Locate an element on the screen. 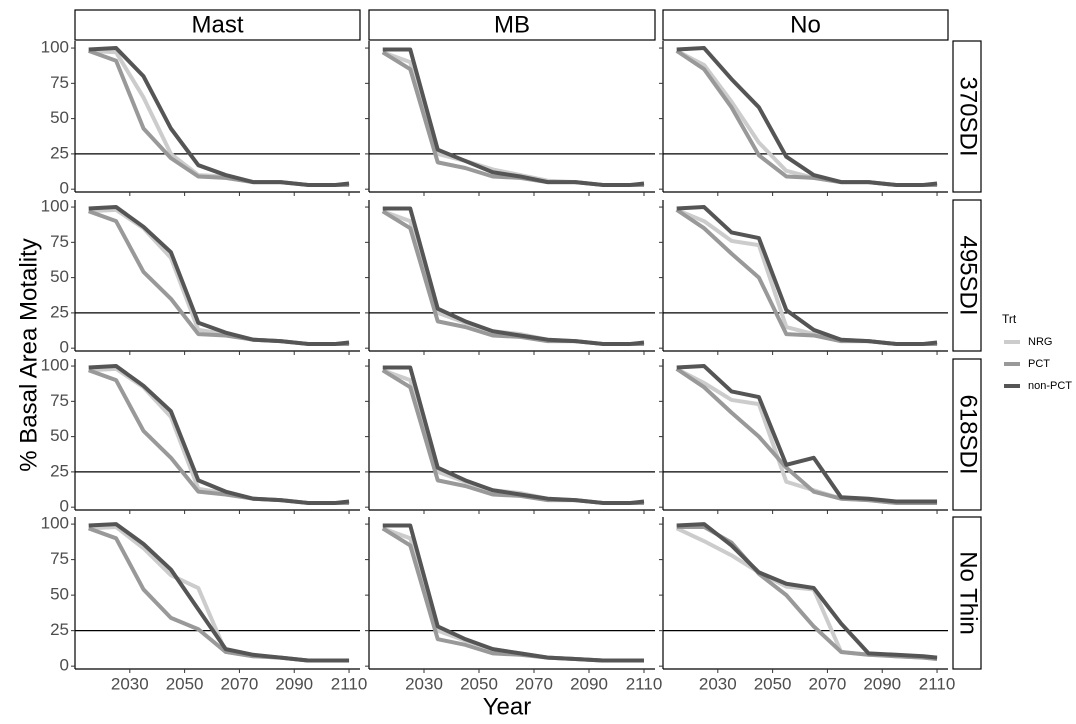  row-strip-label: 495SDI is located at coordinates (968, 275).